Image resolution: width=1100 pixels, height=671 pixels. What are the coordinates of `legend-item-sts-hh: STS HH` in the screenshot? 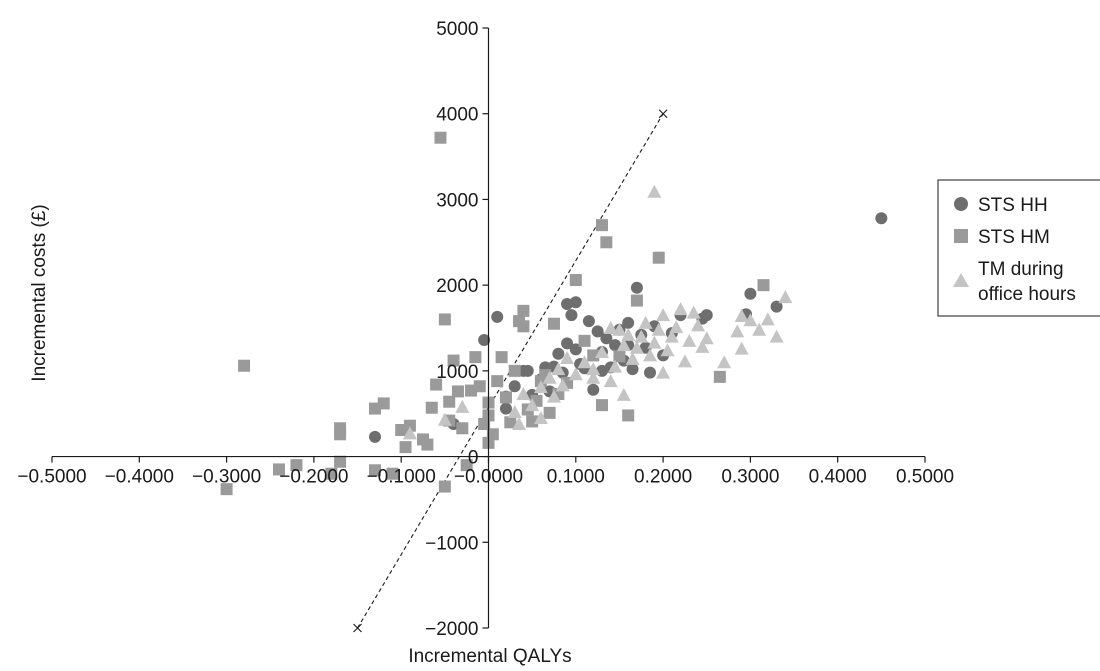 It's located at (1001, 205).